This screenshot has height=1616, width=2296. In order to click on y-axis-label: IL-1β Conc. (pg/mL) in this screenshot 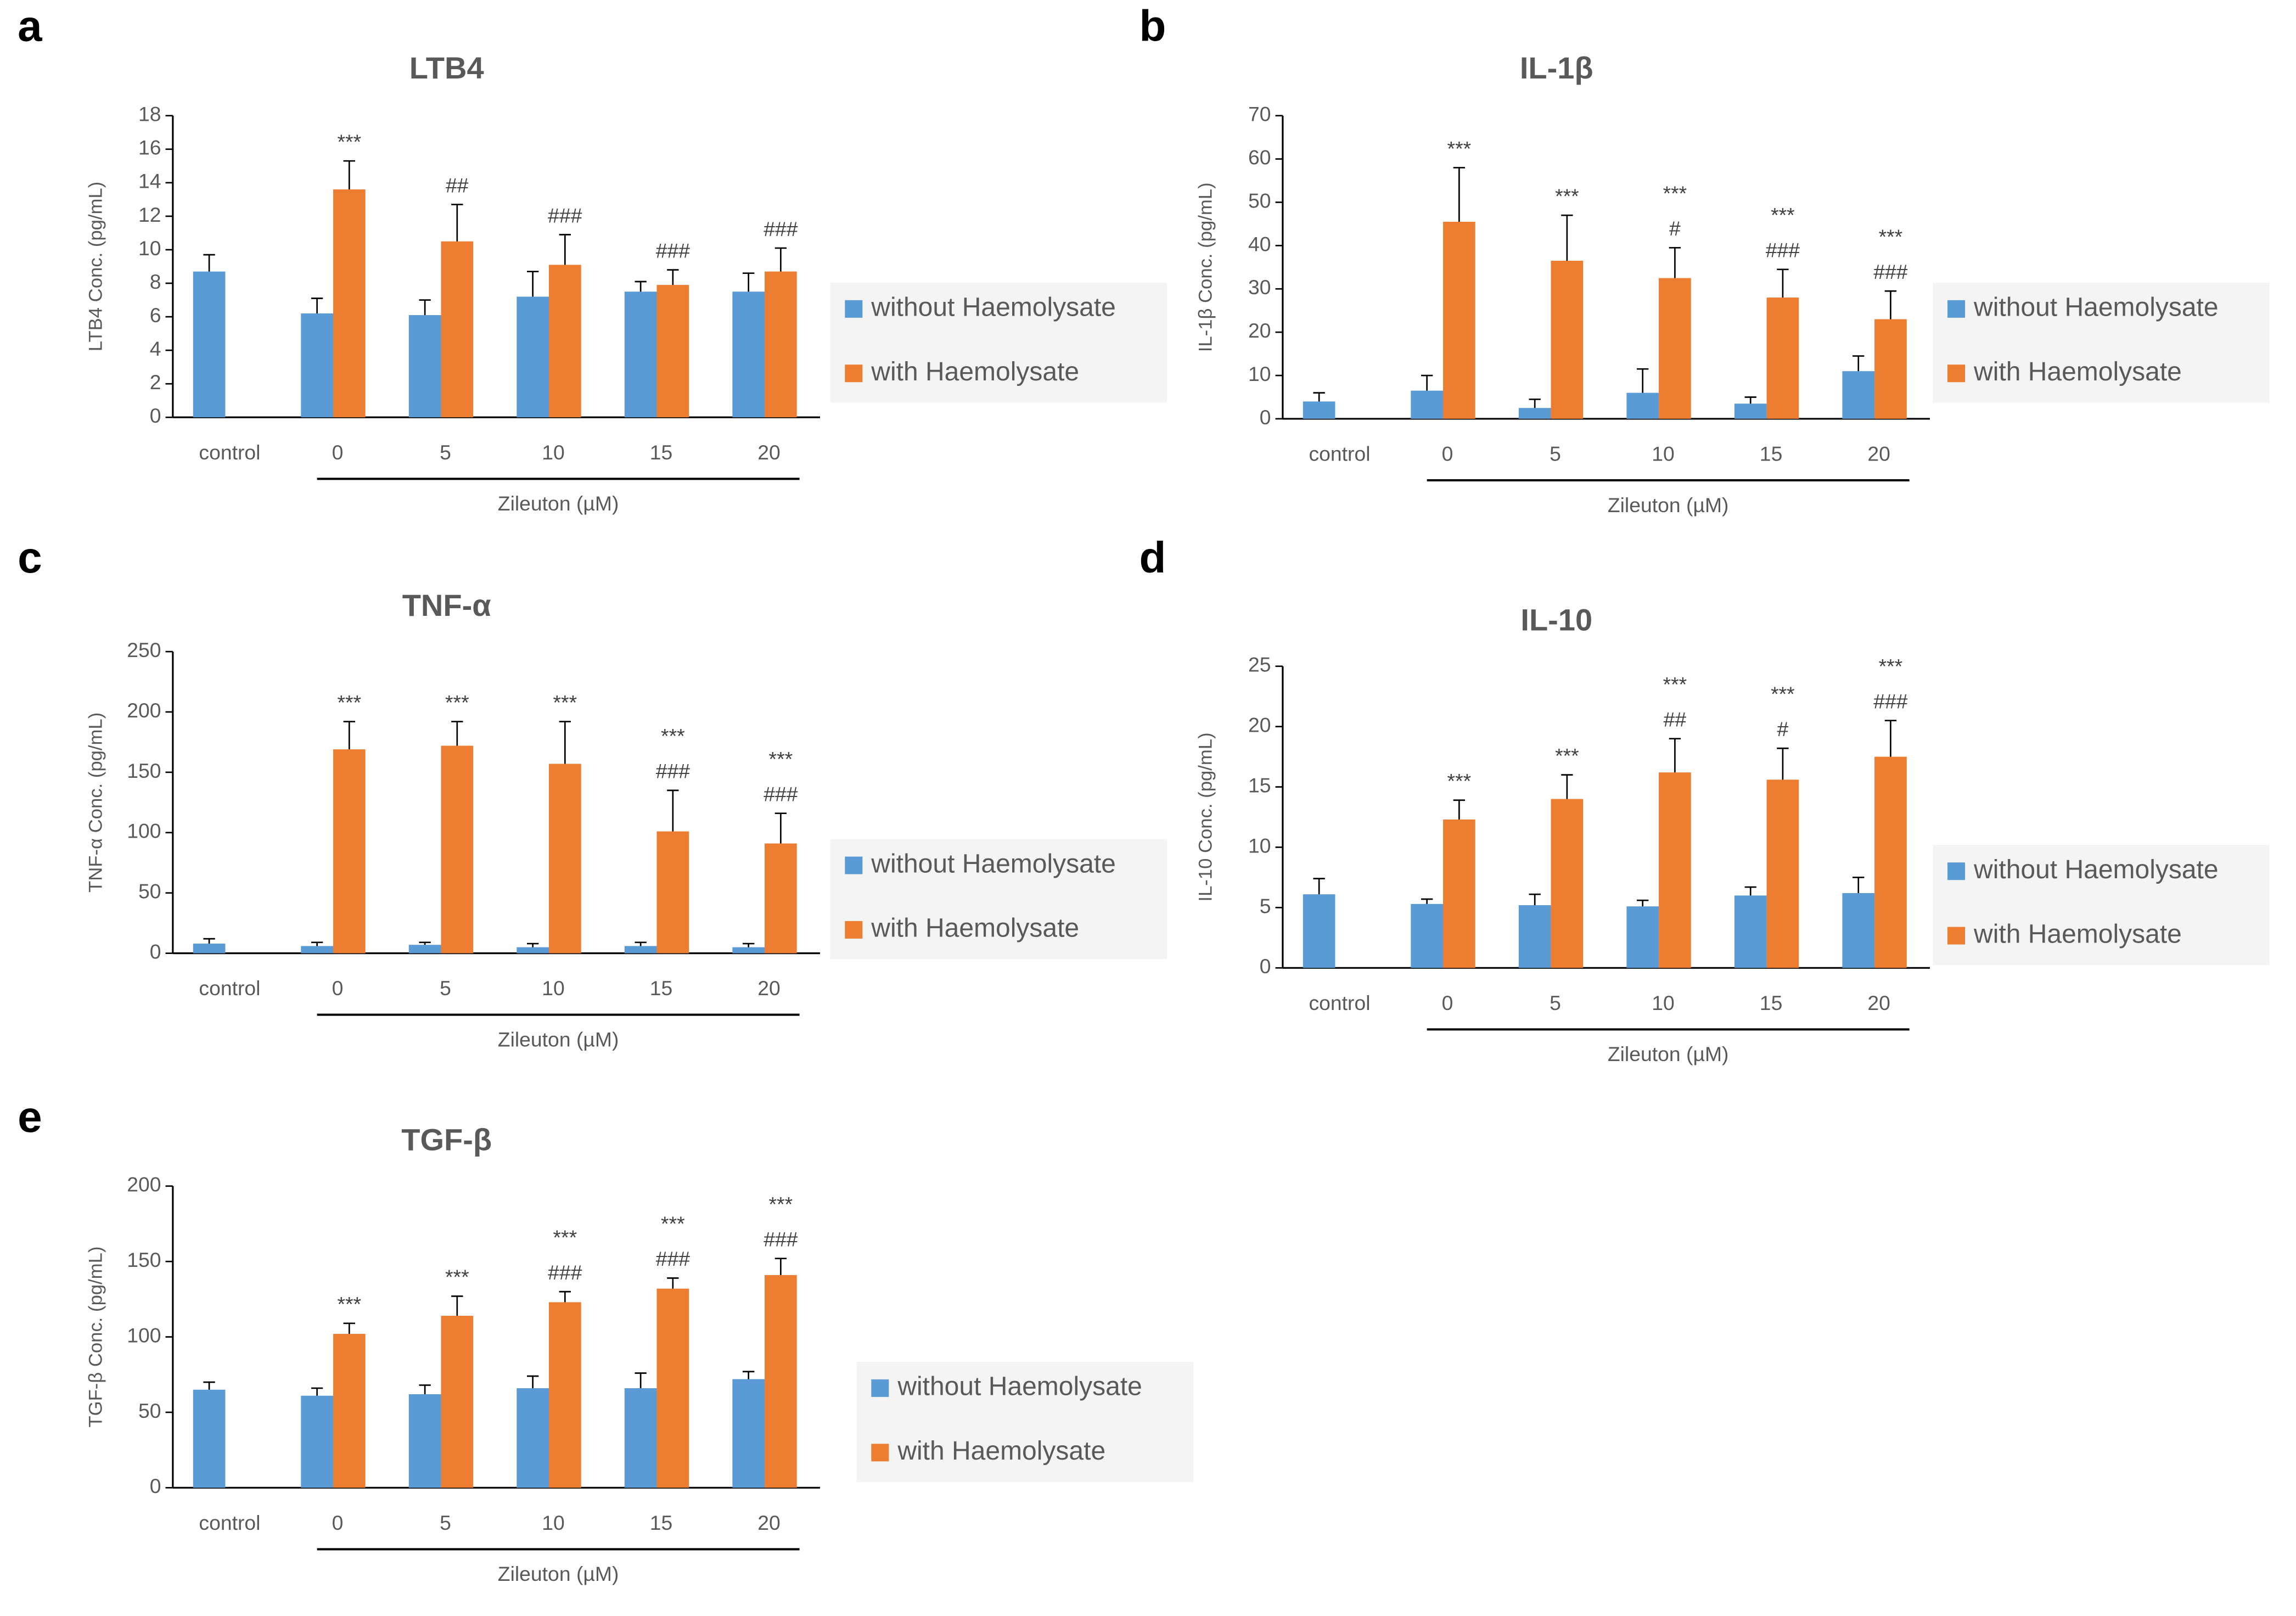, I will do `click(1205, 267)`.